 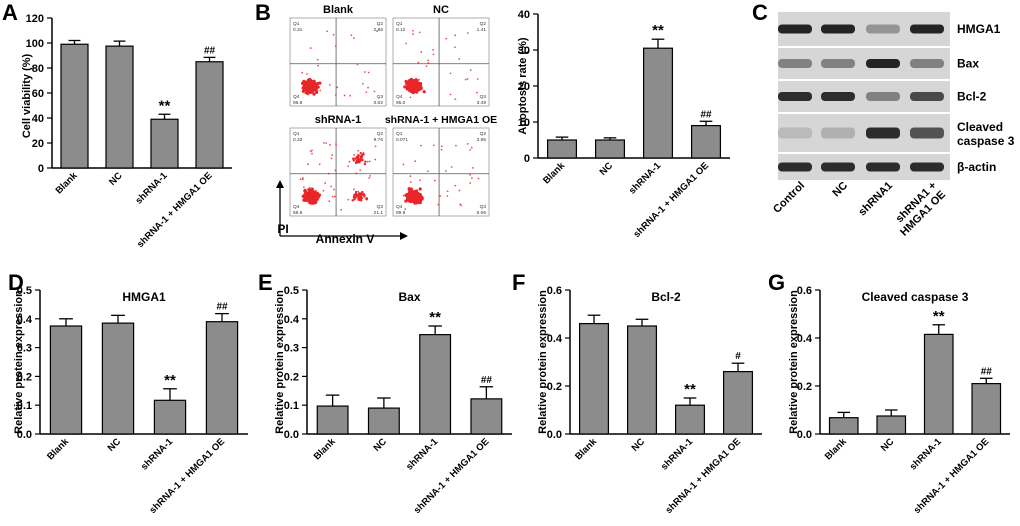 I want to click on y-tick-label: 120, so click(x=35, y=19).